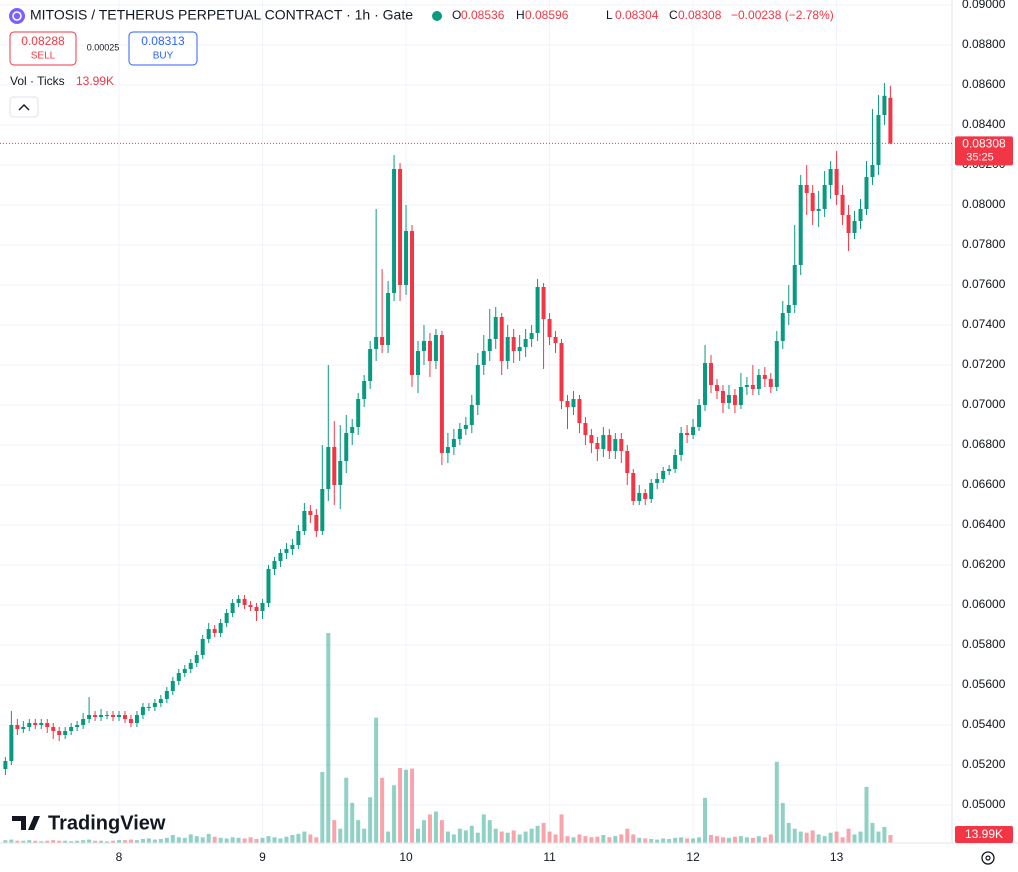 This screenshot has width=1018, height=872. I want to click on buy-button: 0.08313 BUY, so click(163, 48).